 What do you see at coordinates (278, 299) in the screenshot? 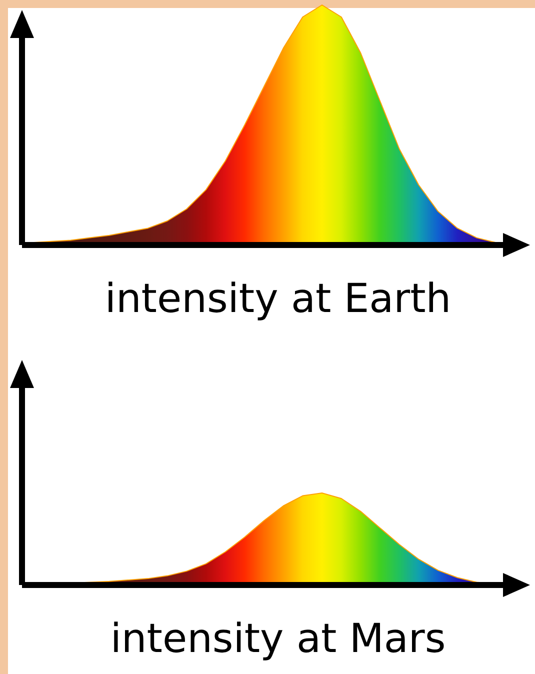
I see `x-axis-title: intensity at Earth` at bounding box center [278, 299].